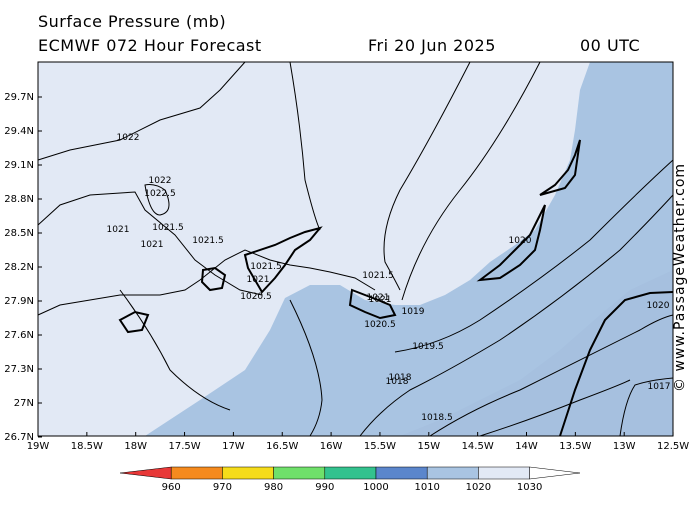 The image size is (700, 525). I want to click on lat-tick-label: 26.7N, so click(19, 437).